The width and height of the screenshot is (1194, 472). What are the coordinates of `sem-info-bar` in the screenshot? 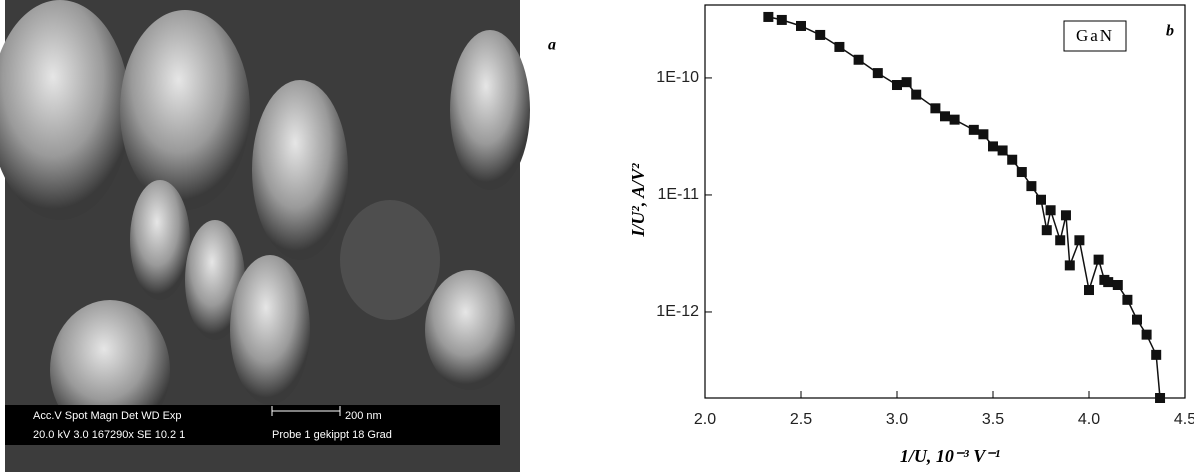 It's located at (252, 425).